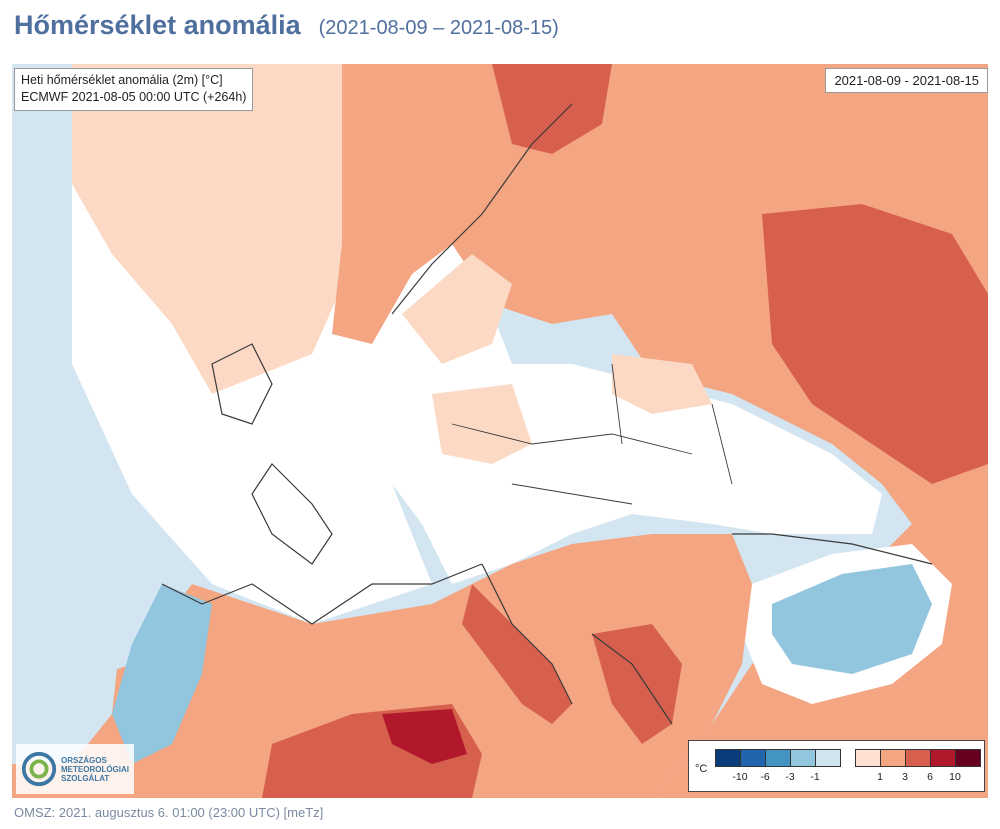 The image size is (1000, 829). What do you see at coordinates (880, 777) in the screenshot?
I see `legend-tick-pos-1: 1` at bounding box center [880, 777].